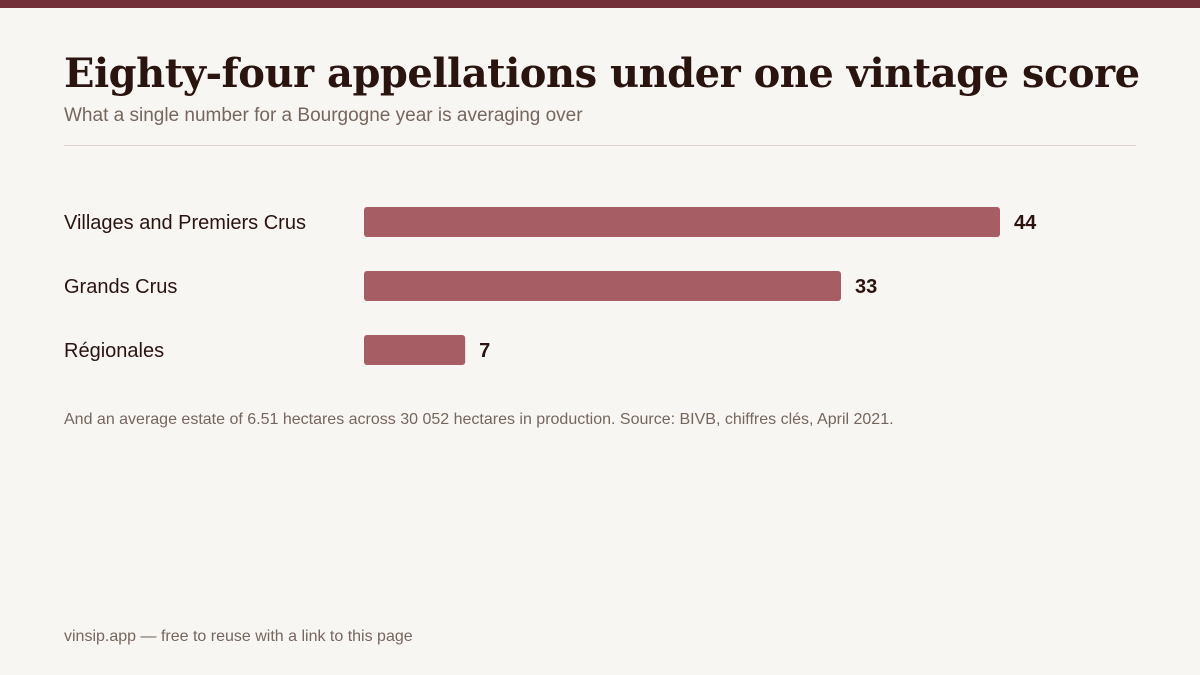 Image resolution: width=1200 pixels, height=675 pixels. Describe the element at coordinates (1025, 223) in the screenshot. I see `bar-value-label: 44` at that location.